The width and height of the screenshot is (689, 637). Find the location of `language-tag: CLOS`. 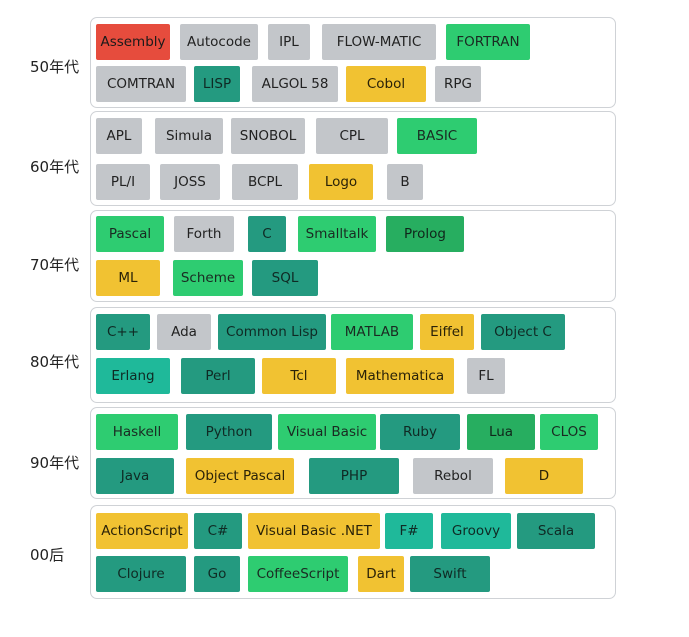

language-tag: CLOS is located at coordinates (569, 432).